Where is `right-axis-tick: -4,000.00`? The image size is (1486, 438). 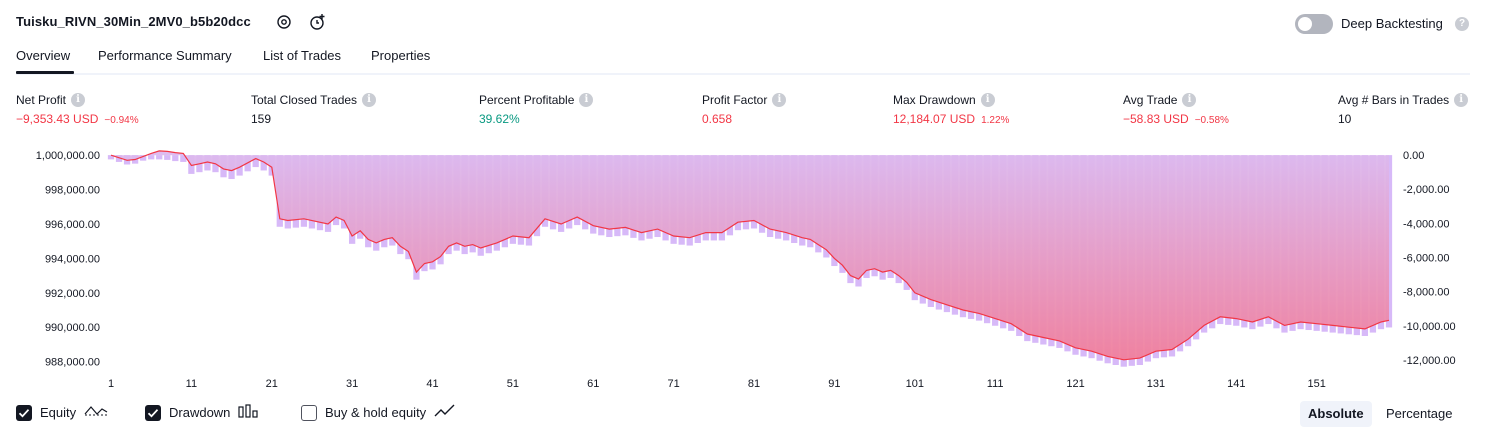
right-axis-tick: -4,000.00 is located at coordinates (1426, 224).